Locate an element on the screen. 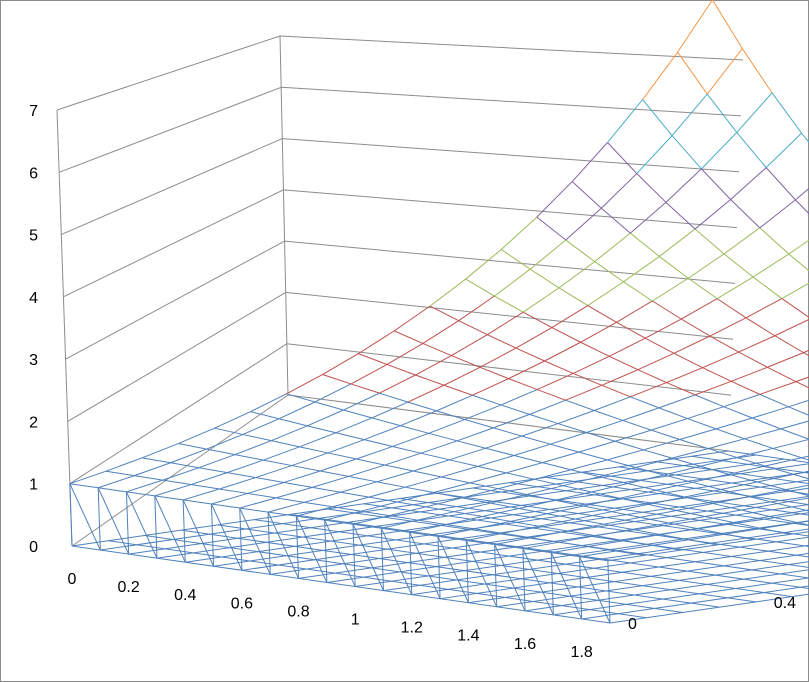 The image size is (809, 682). z-tick-label: 5 is located at coordinates (33, 236).